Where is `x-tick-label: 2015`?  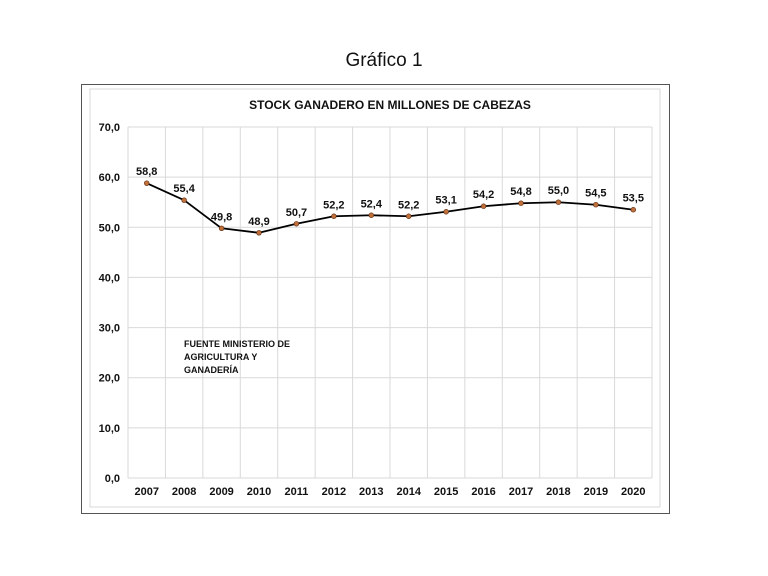
x-tick-label: 2015 is located at coordinates (446, 492).